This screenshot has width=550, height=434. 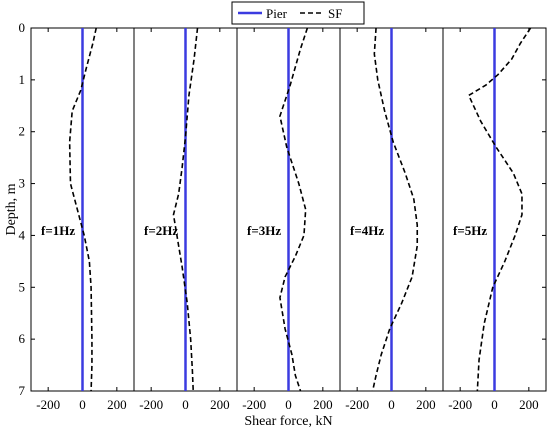 I want to click on y-tick-label: 0, so click(x=22, y=27).